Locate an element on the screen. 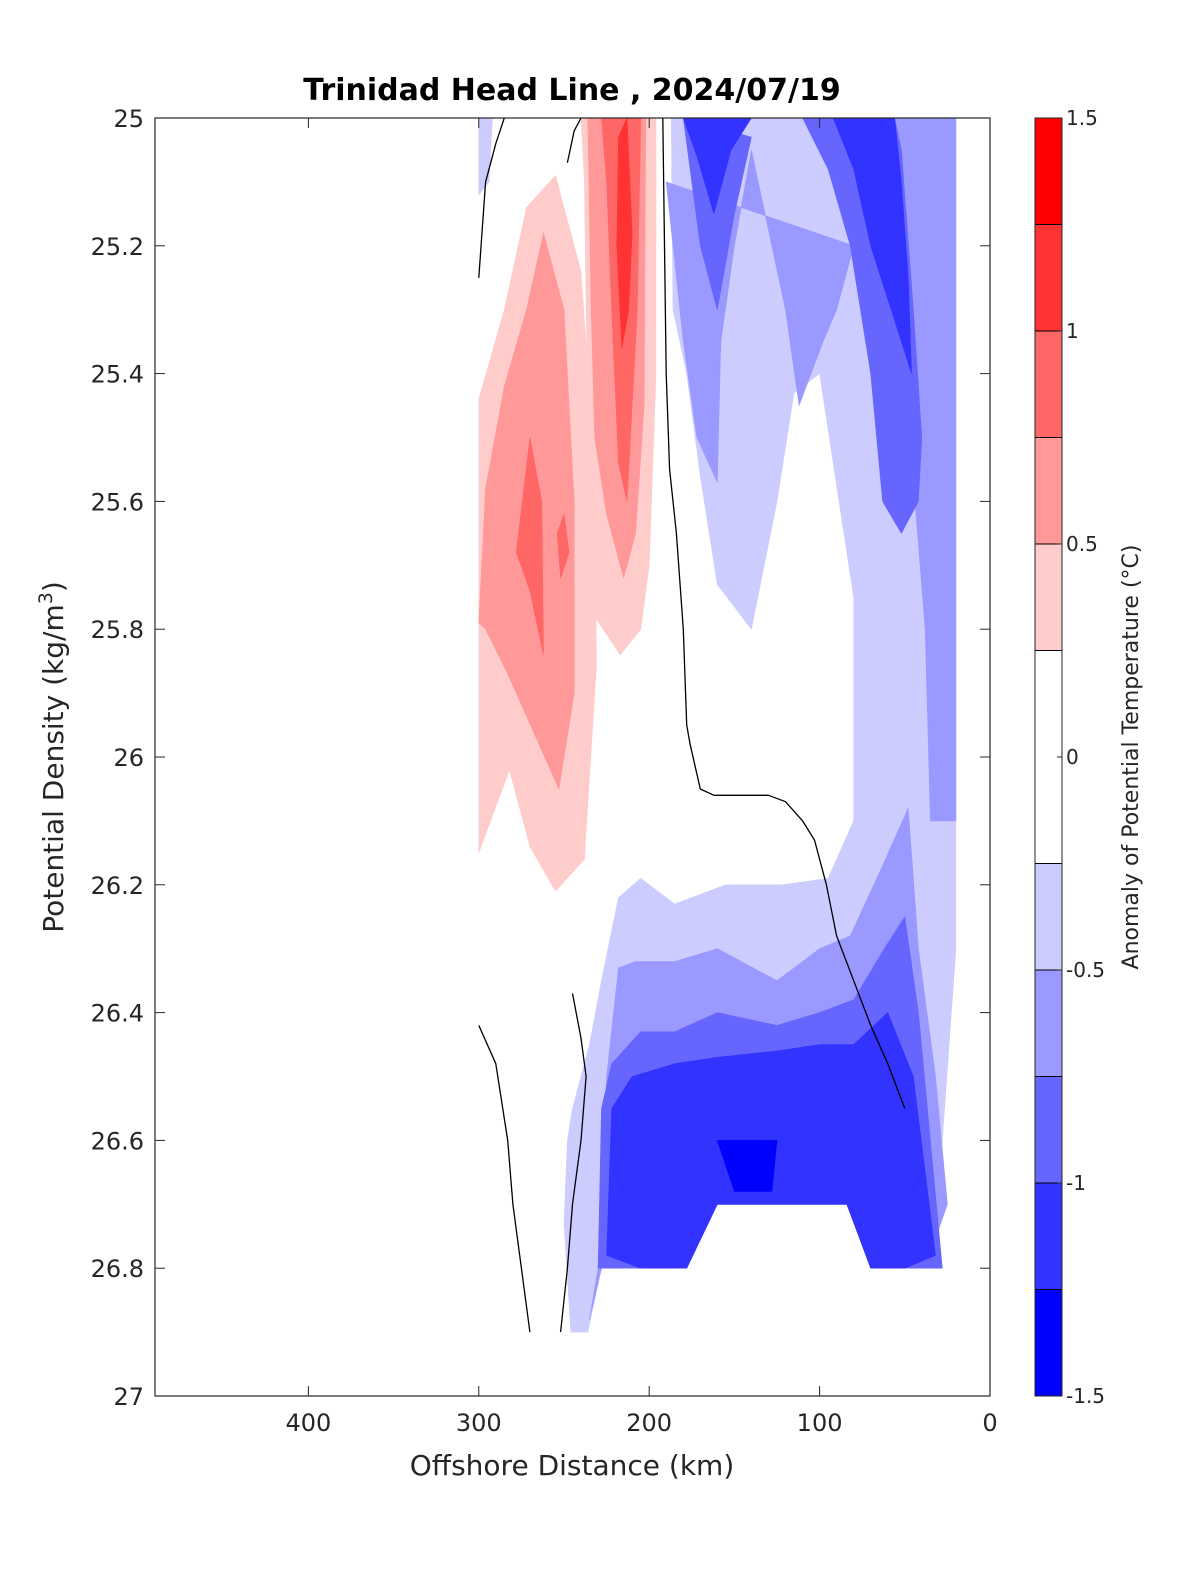 The width and height of the screenshot is (1200, 1575). x-tick-label: 200 is located at coordinates (649, 1423).